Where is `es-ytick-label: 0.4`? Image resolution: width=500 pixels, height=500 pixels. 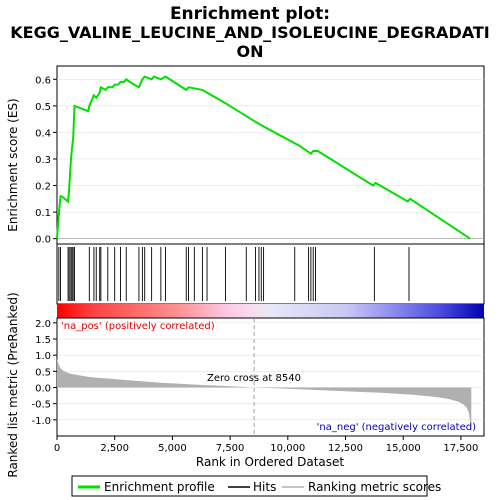
es-ytick-label: 0.4 is located at coordinates (43, 133).